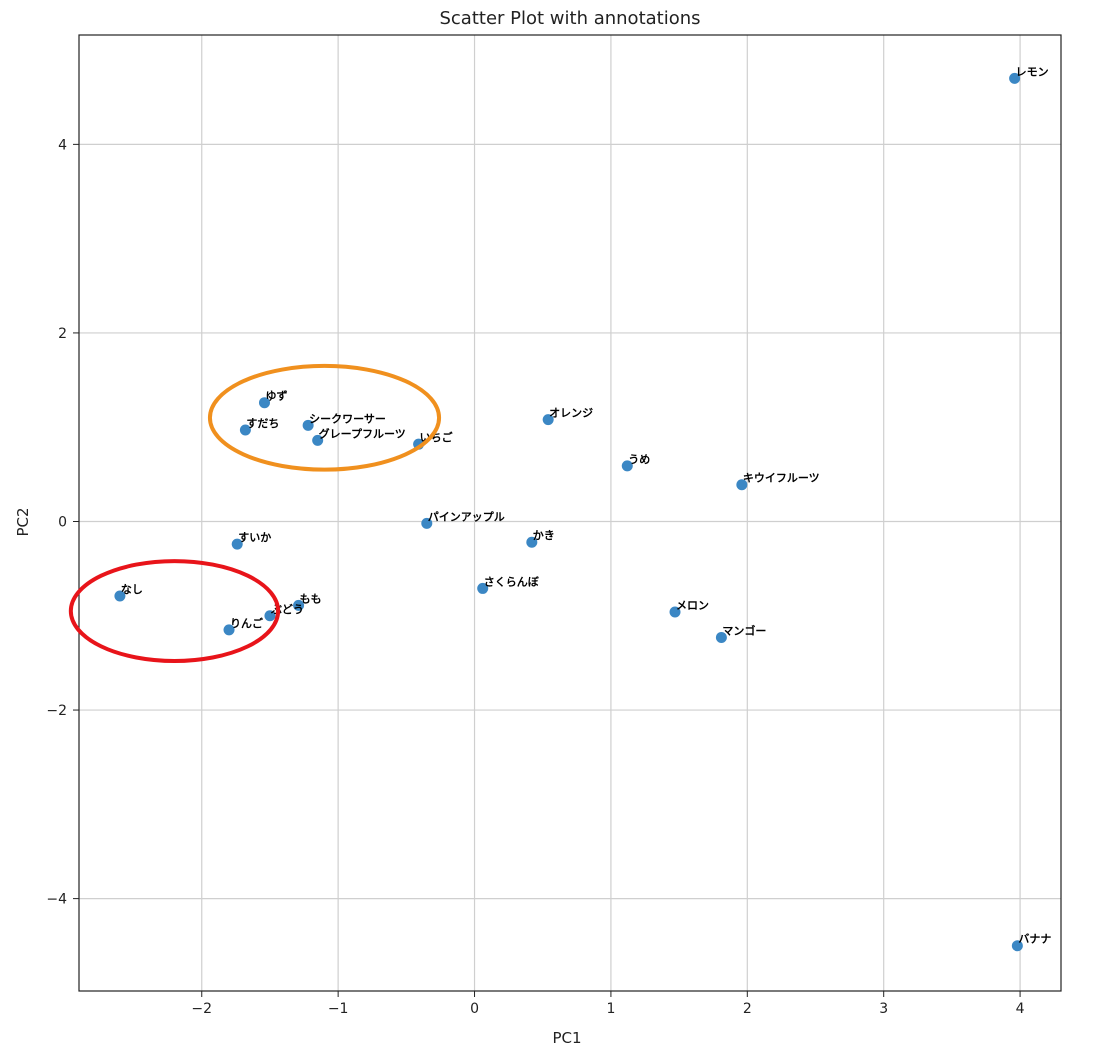 The image size is (1096, 1053). Describe the element at coordinates (566, 1038) in the screenshot. I see `x-axis-label: PC1` at that location.